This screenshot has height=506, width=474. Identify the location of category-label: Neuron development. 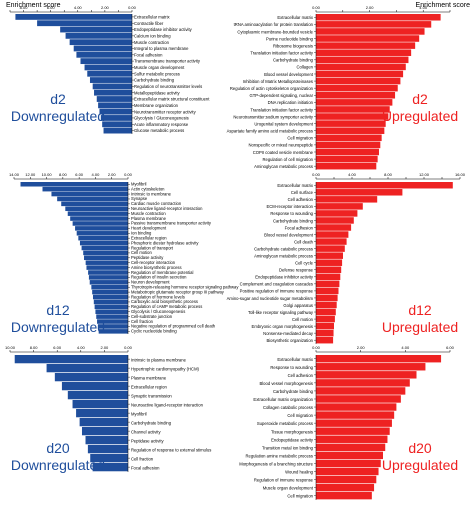
(150, 282).